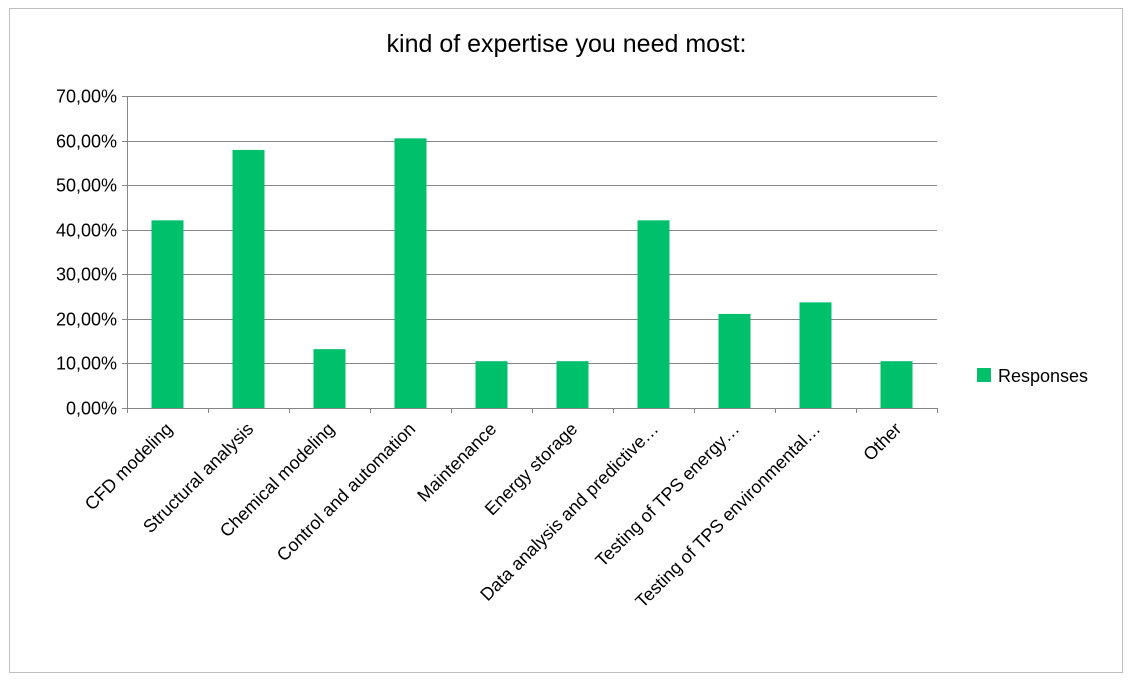 This screenshot has width=1133, height=681. Describe the element at coordinates (91, 409) in the screenshot. I see `y-tick-label: 0,00%` at that location.